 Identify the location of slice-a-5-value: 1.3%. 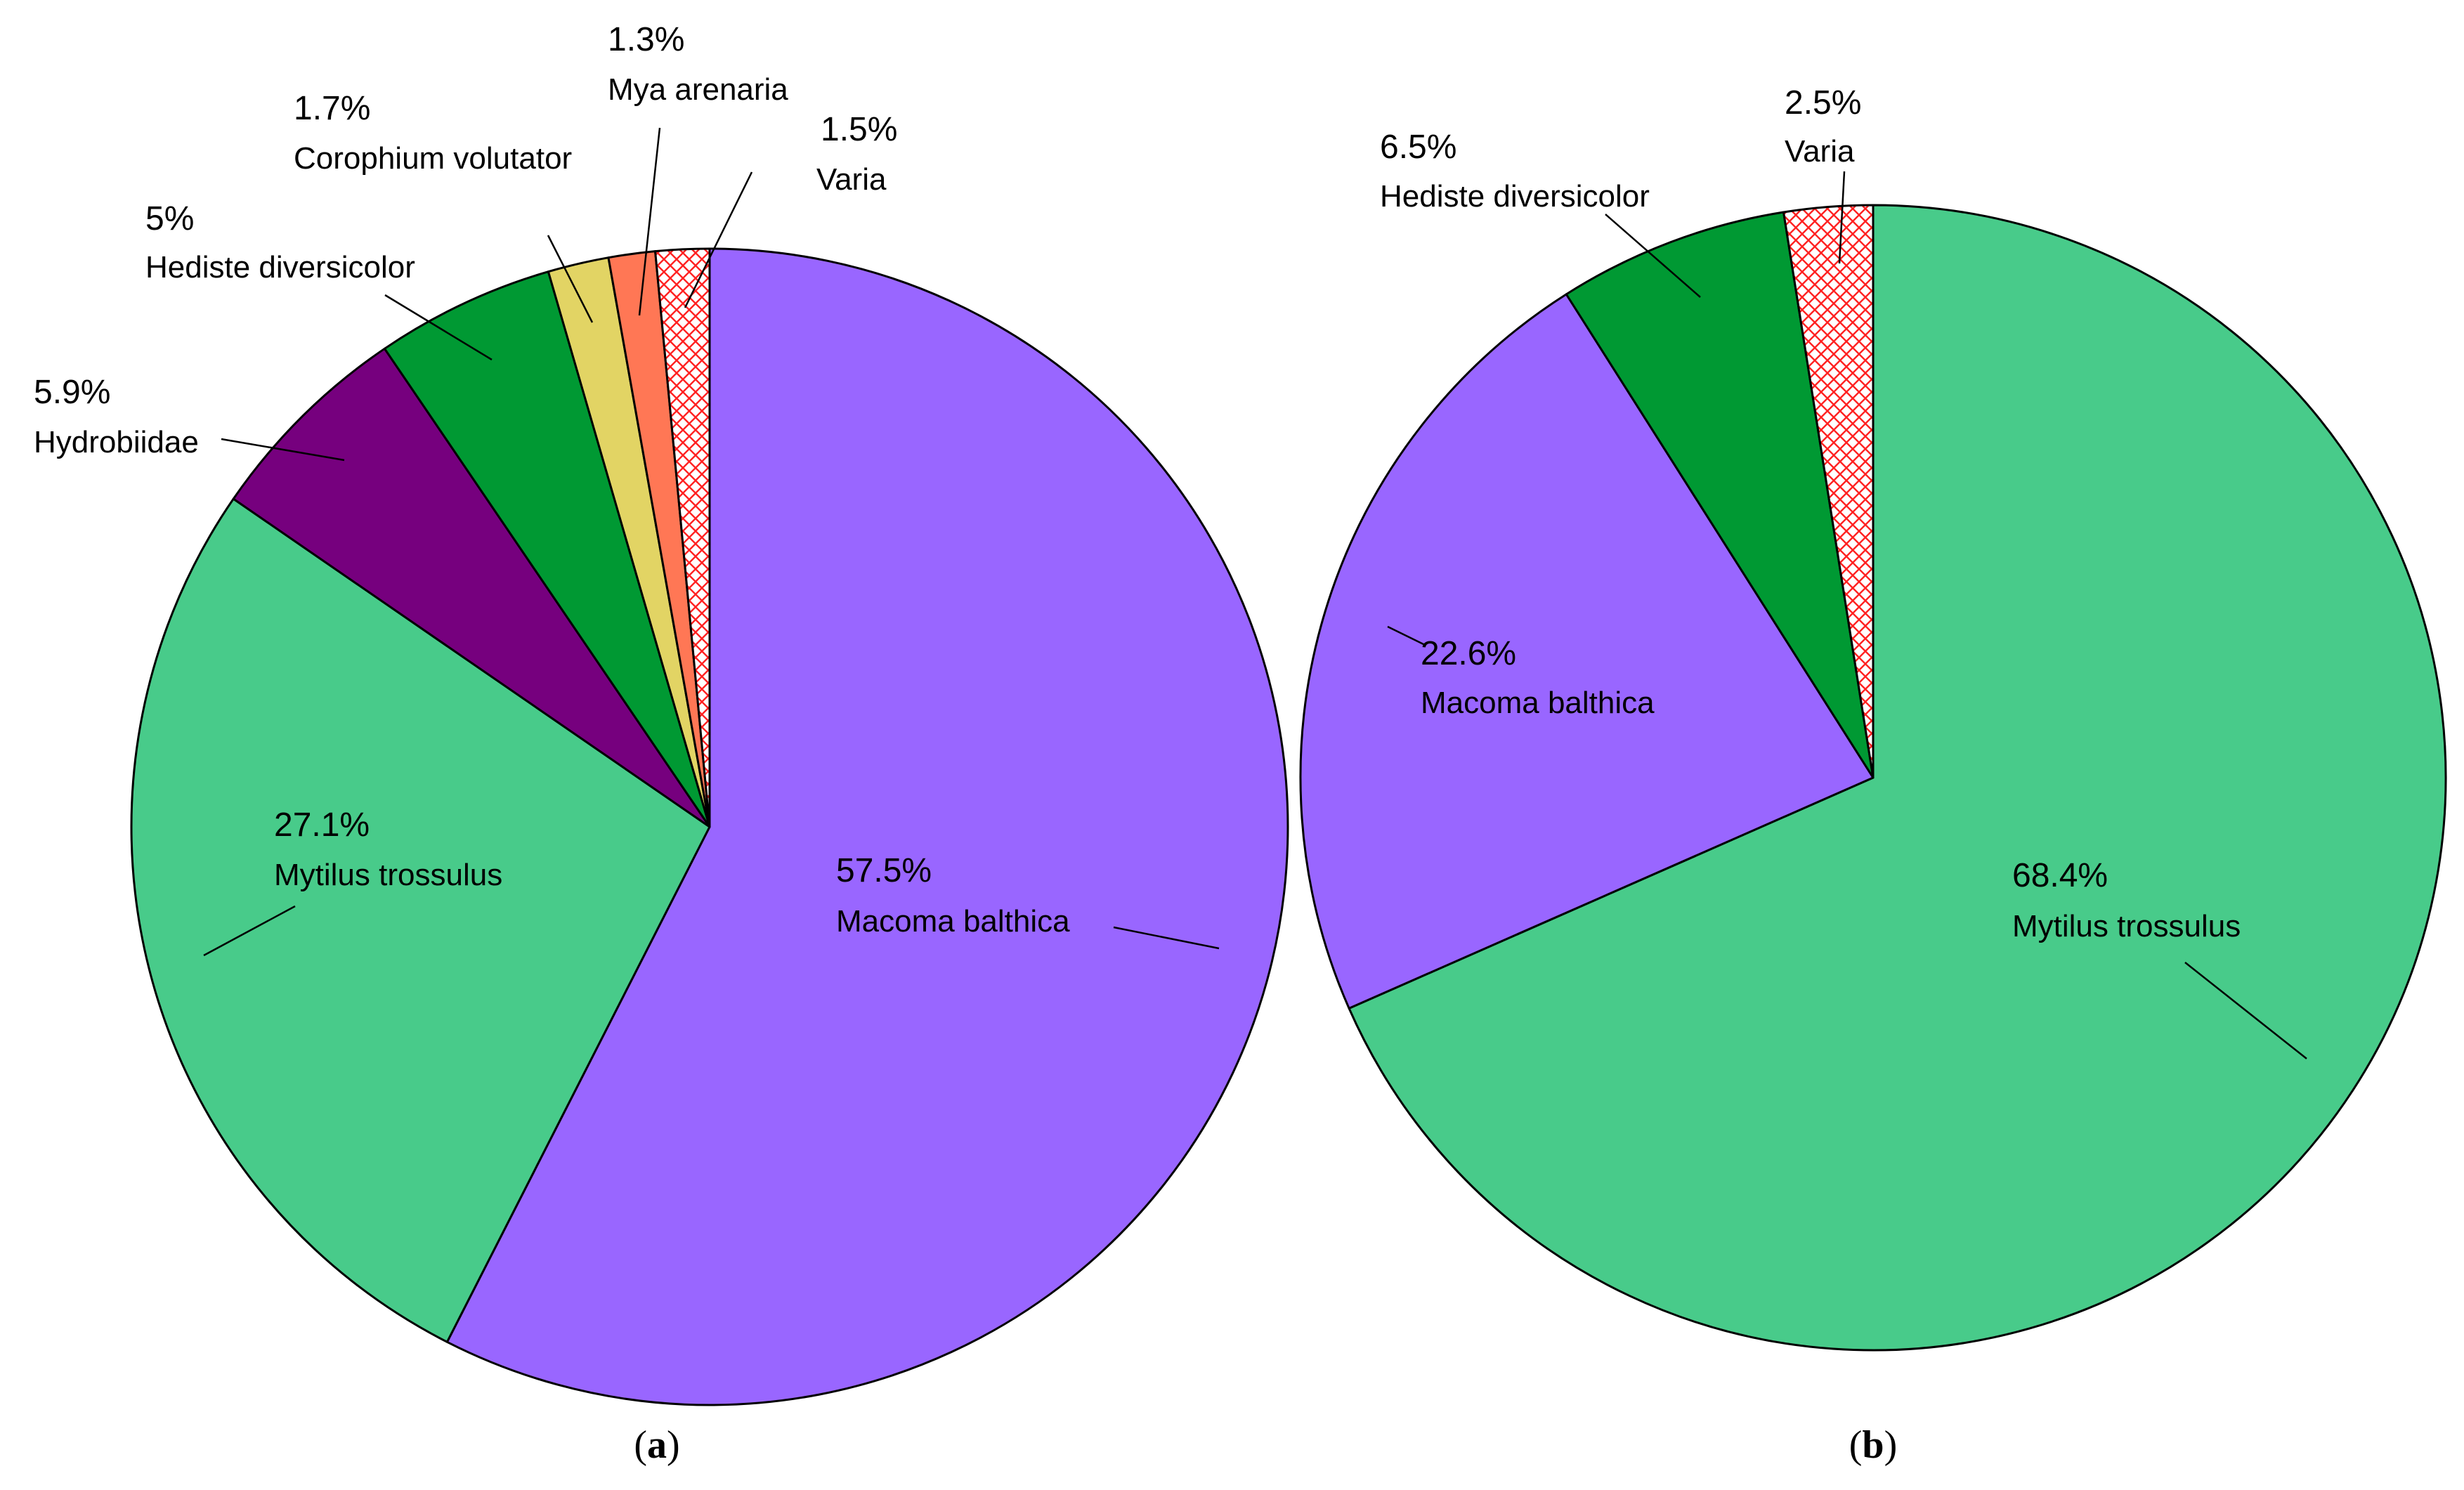
(646, 39).